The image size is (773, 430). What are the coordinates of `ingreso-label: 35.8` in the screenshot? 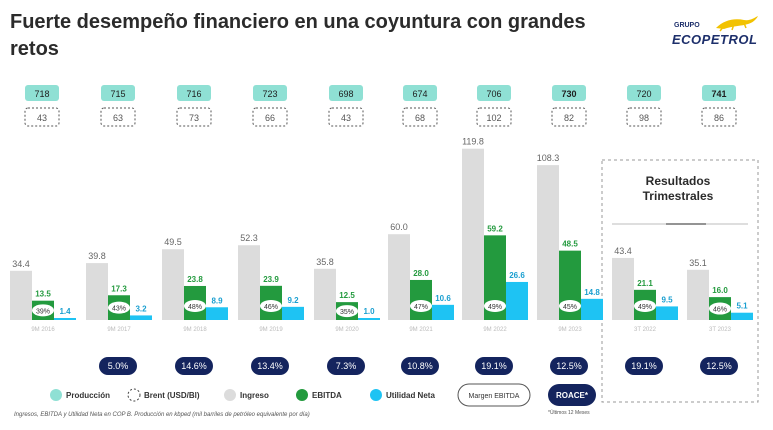 It's located at (325, 262).